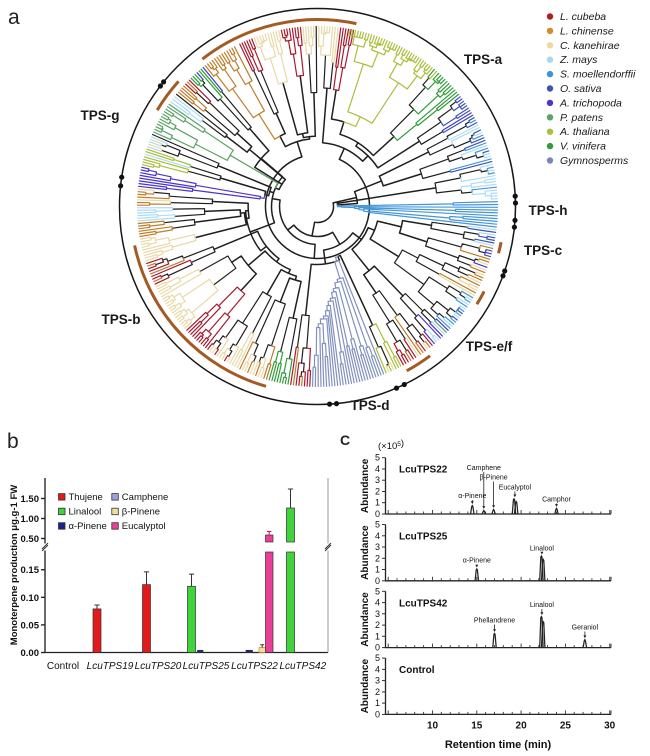 The height and width of the screenshot is (756, 650). I want to click on svg-text: TPS-b, so click(121, 319).